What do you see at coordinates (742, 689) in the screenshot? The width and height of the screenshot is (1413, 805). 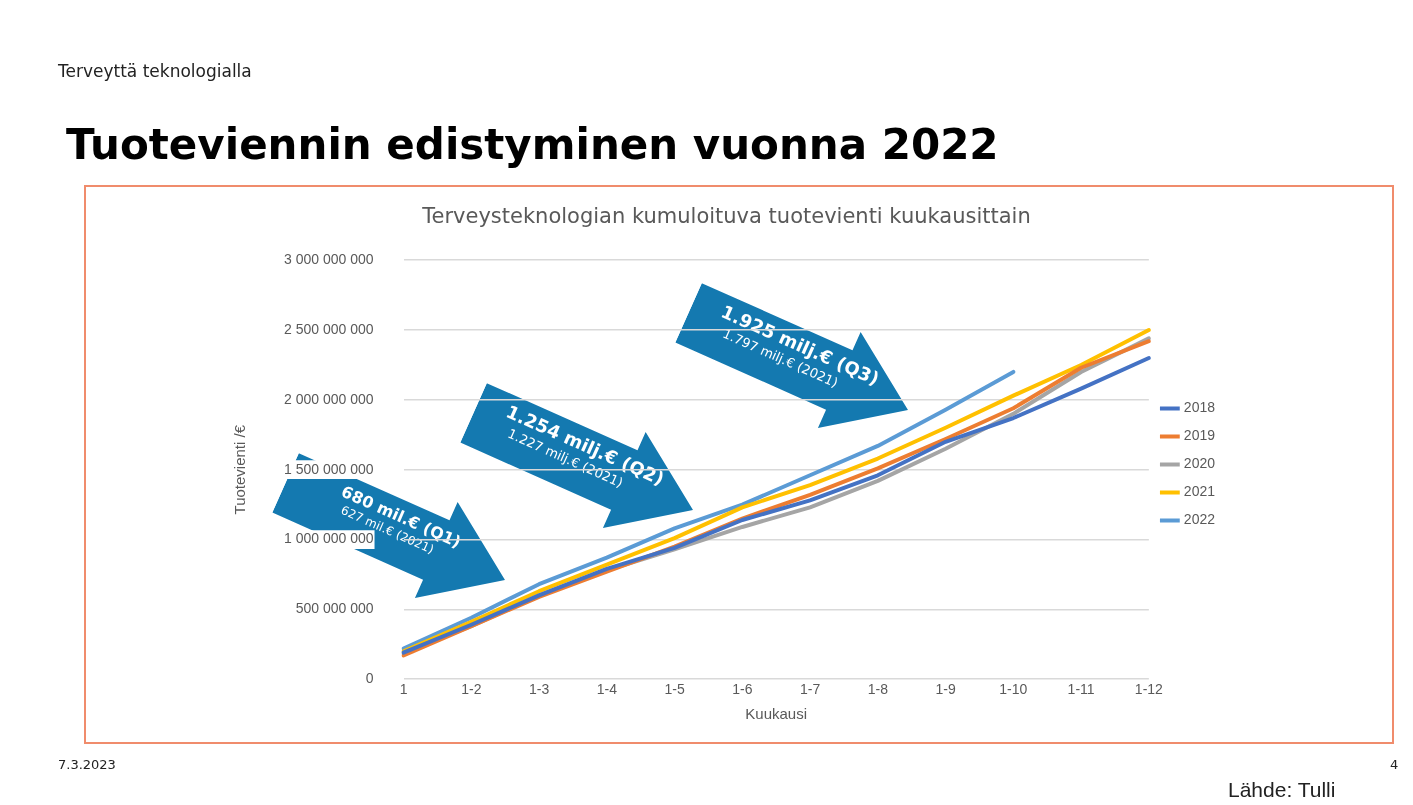 I see `x-tick-label: 1-6` at bounding box center [742, 689].